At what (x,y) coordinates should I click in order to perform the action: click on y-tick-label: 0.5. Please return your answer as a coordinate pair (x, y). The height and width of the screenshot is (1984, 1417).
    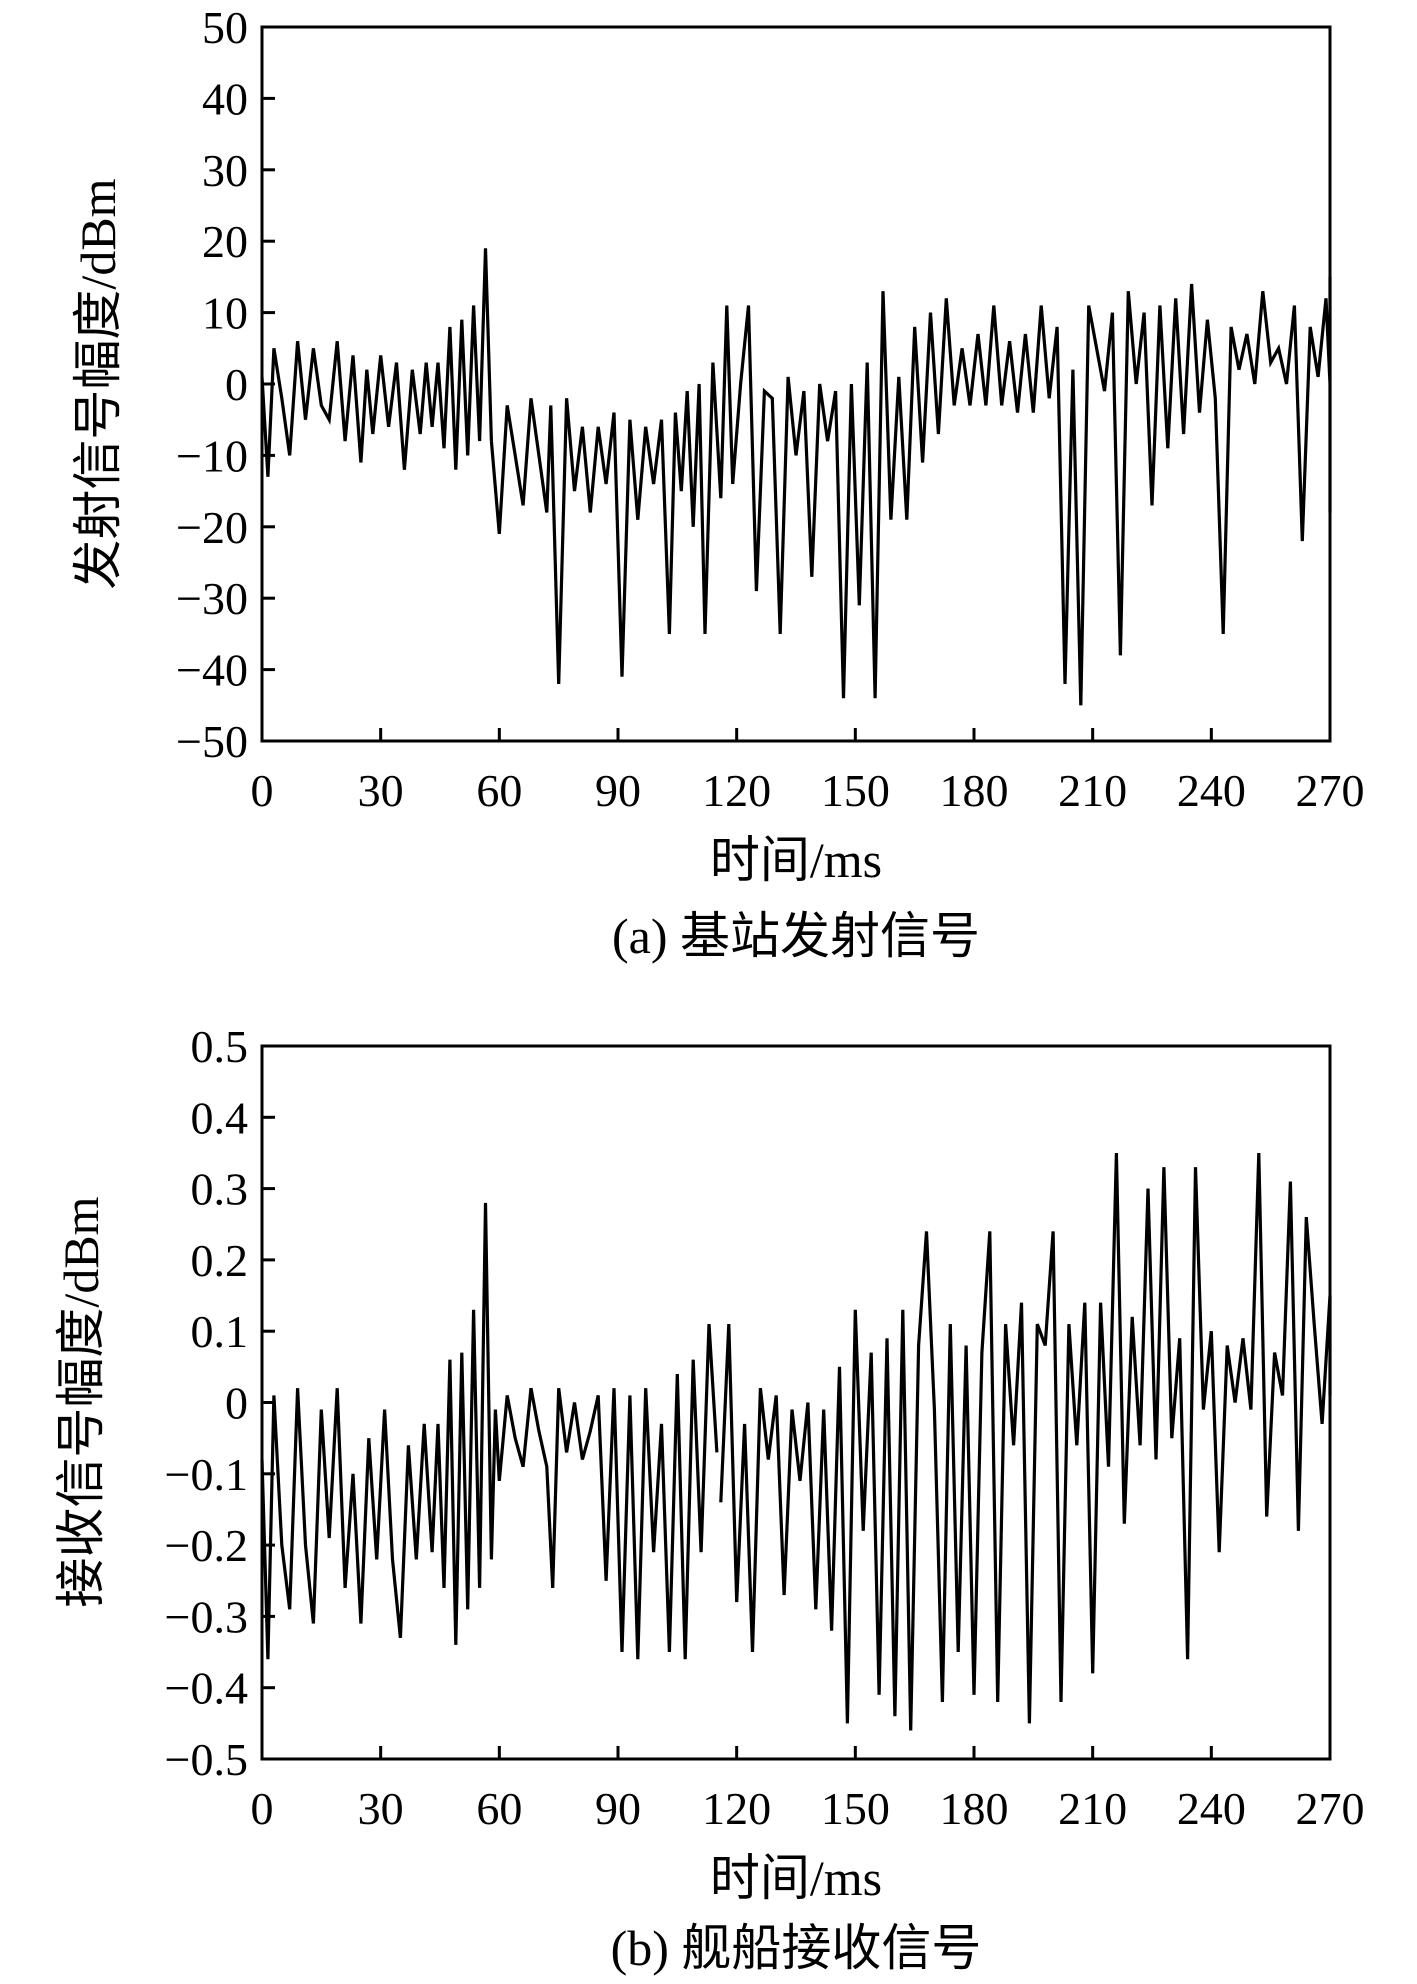
    Looking at the image, I should click on (220, 1046).